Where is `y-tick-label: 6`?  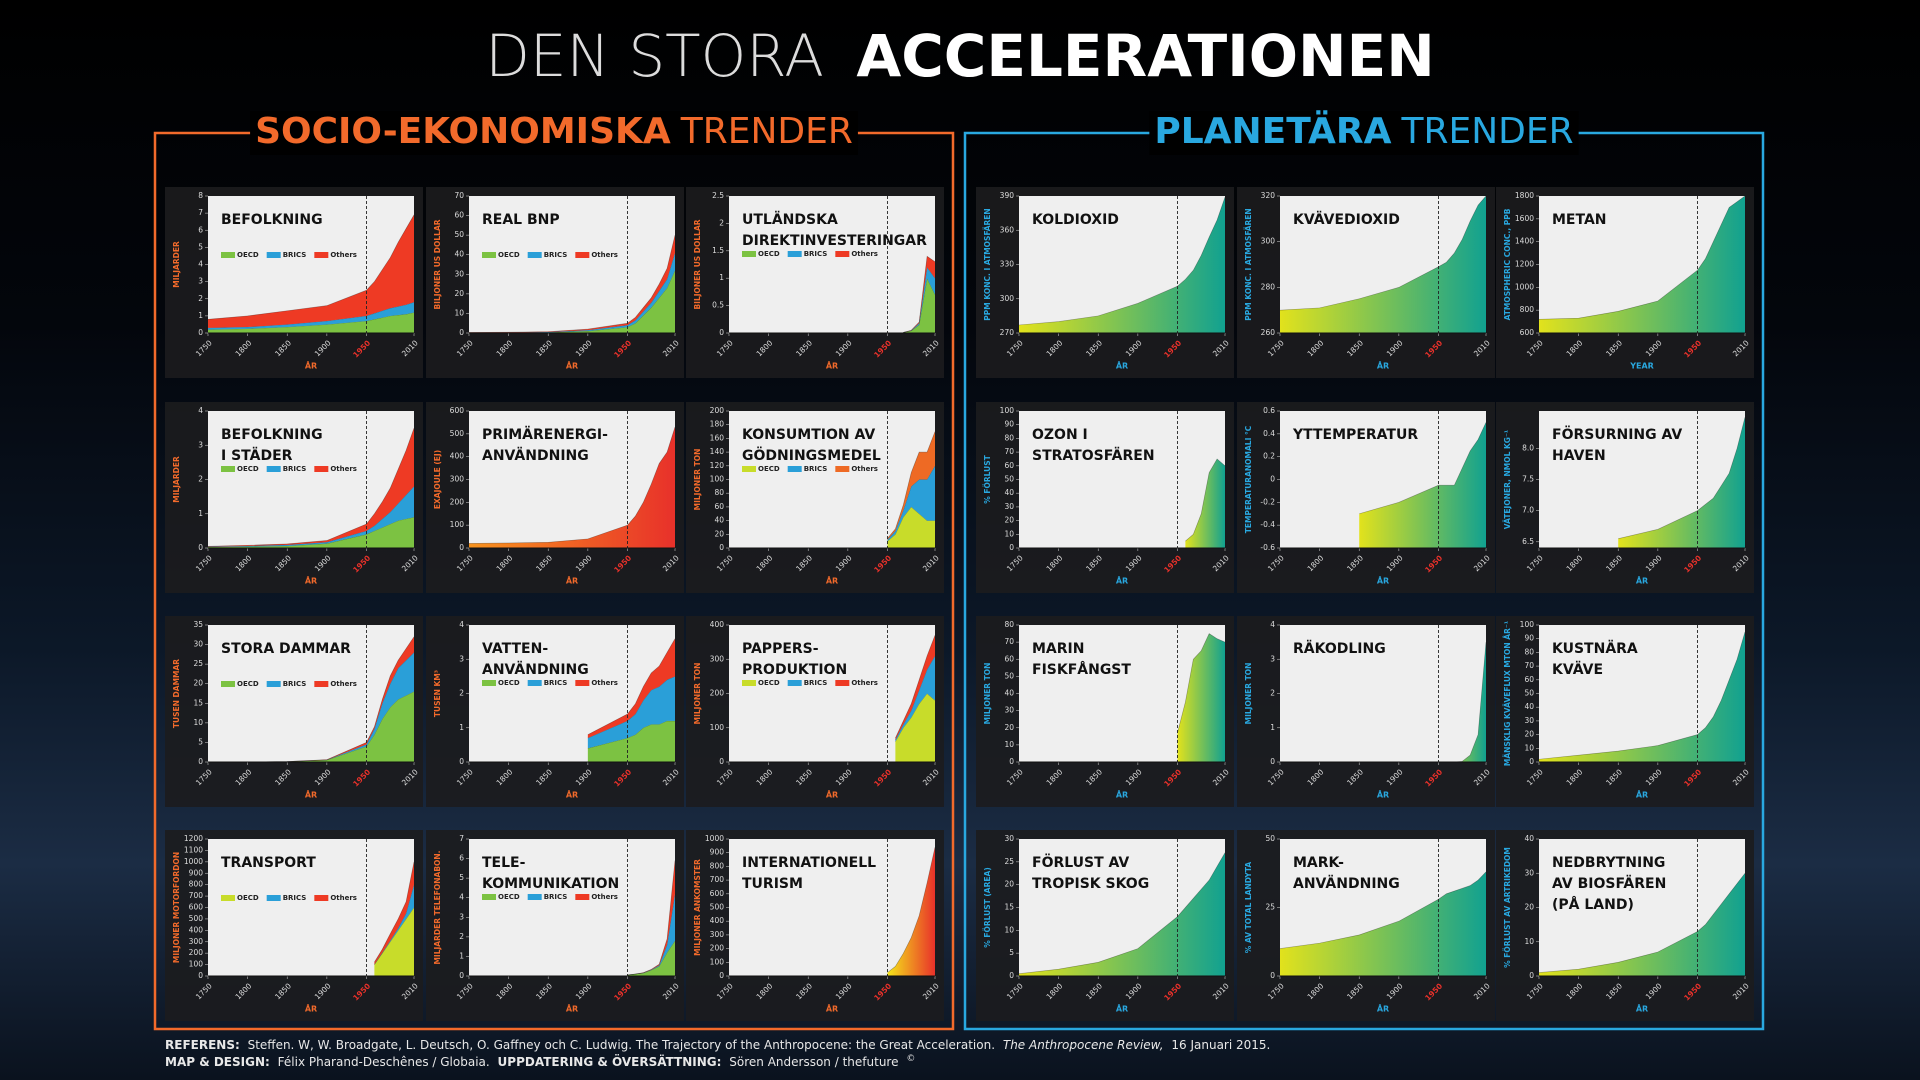 y-tick-label: 6 is located at coordinates (461, 858).